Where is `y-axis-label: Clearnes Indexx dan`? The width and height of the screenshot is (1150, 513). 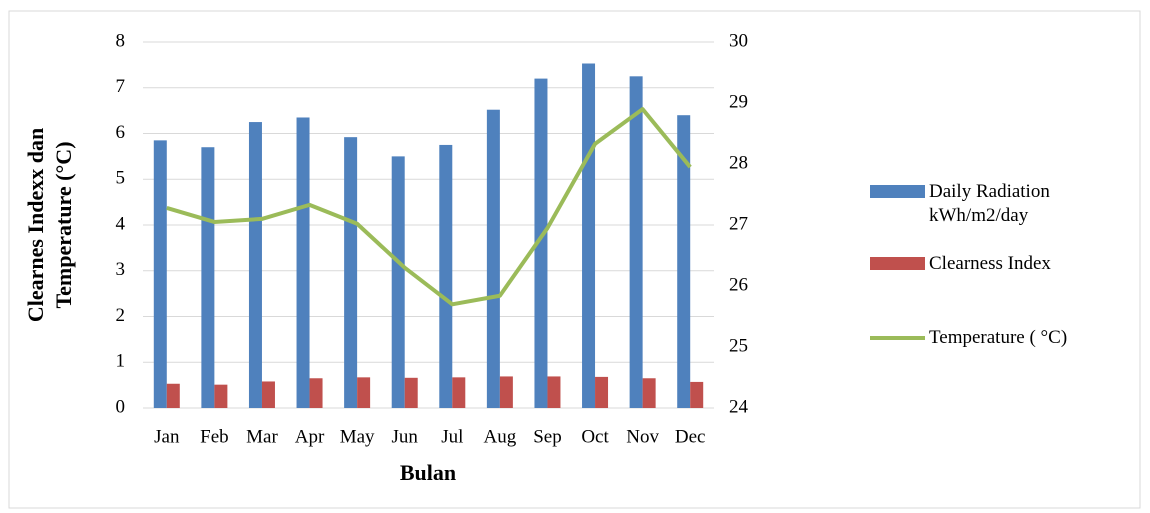 y-axis-label: Clearnes Indexx dan is located at coordinates (35, 225).